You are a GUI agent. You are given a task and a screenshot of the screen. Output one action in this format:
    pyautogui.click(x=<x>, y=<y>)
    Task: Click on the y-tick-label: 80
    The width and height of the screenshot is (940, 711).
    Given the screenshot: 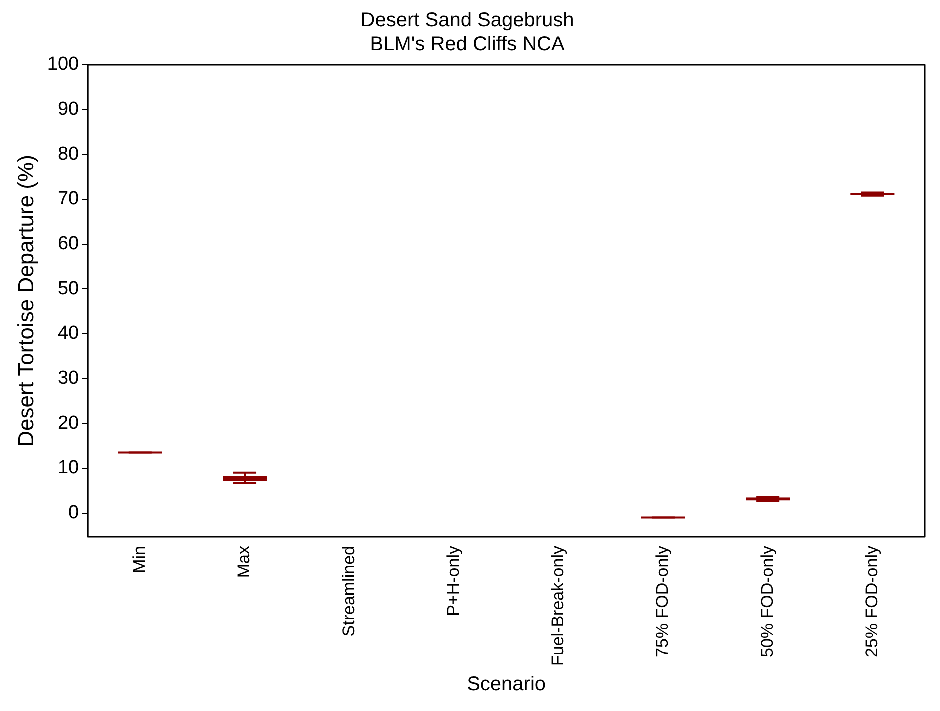 What is the action you would take?
    pyautogui.click(x=69, y=154)
    